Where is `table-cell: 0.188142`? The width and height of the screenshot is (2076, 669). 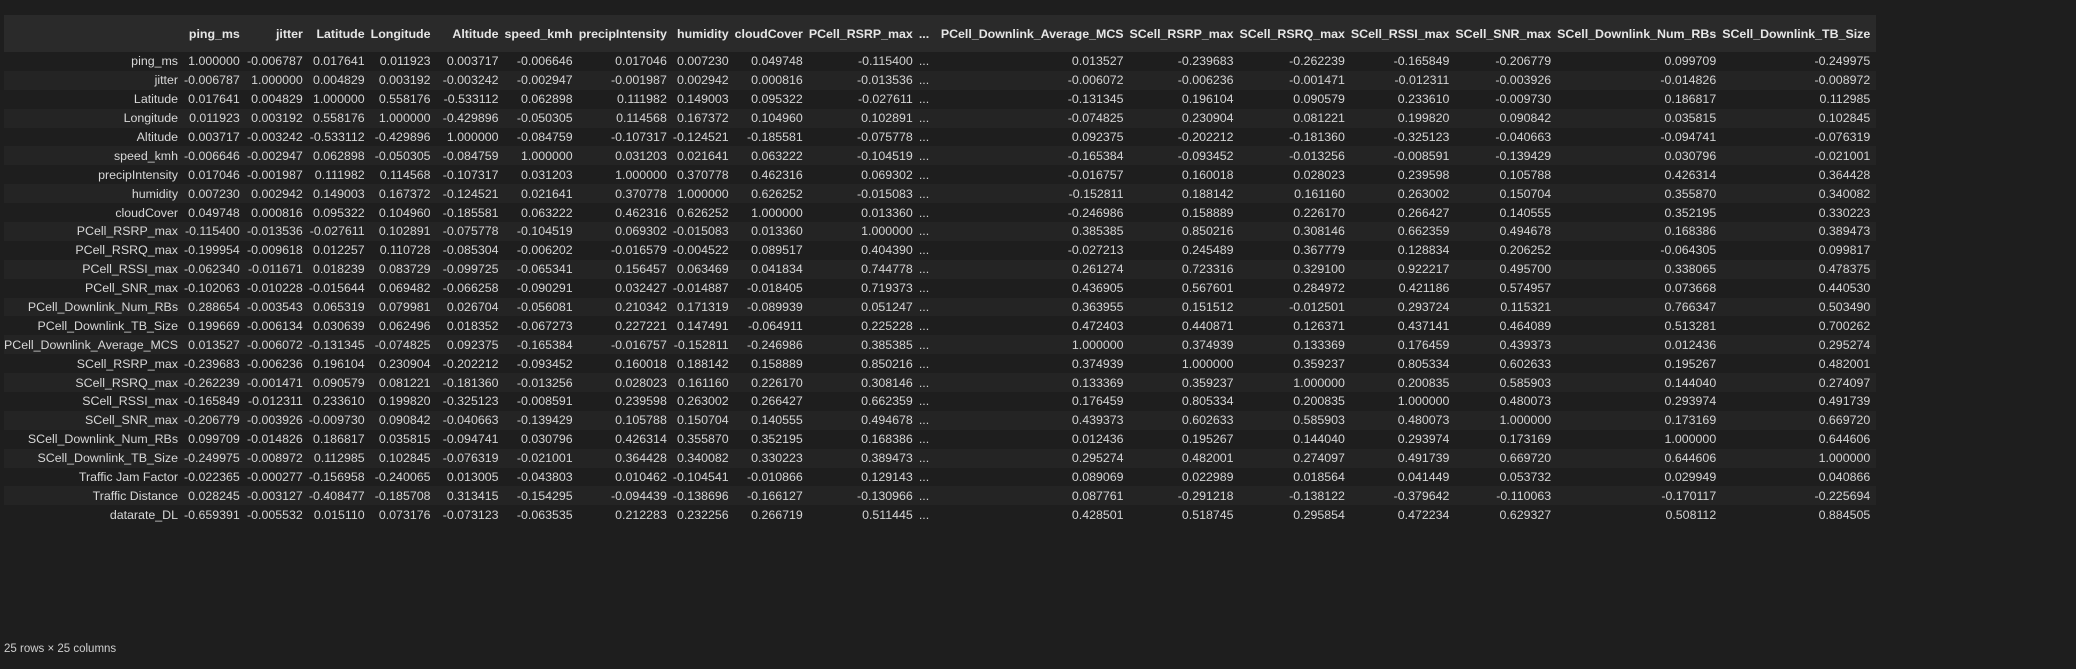
table-cell: 0.188142 is located at coordinates (702, 363).